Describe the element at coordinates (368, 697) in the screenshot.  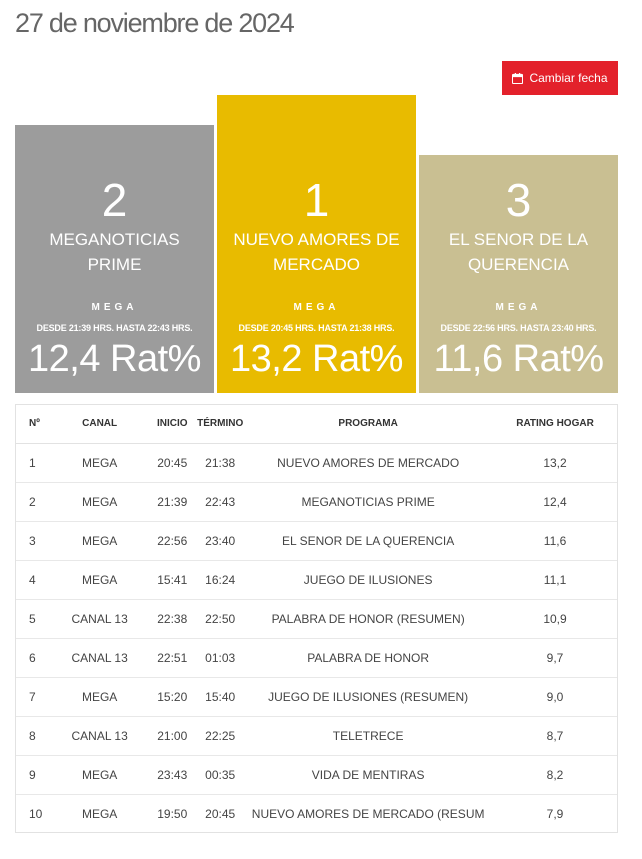
I see `row-programa: JUEGO DE ILUSIONES (RESUMEN)` at that location.